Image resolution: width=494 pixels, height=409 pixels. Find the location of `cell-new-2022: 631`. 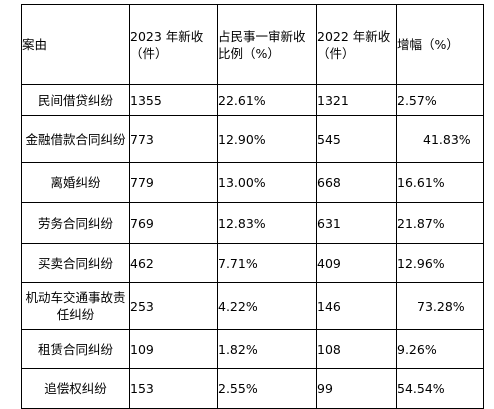

cell-new-2022: 631 is located at coordinates (356, 223).